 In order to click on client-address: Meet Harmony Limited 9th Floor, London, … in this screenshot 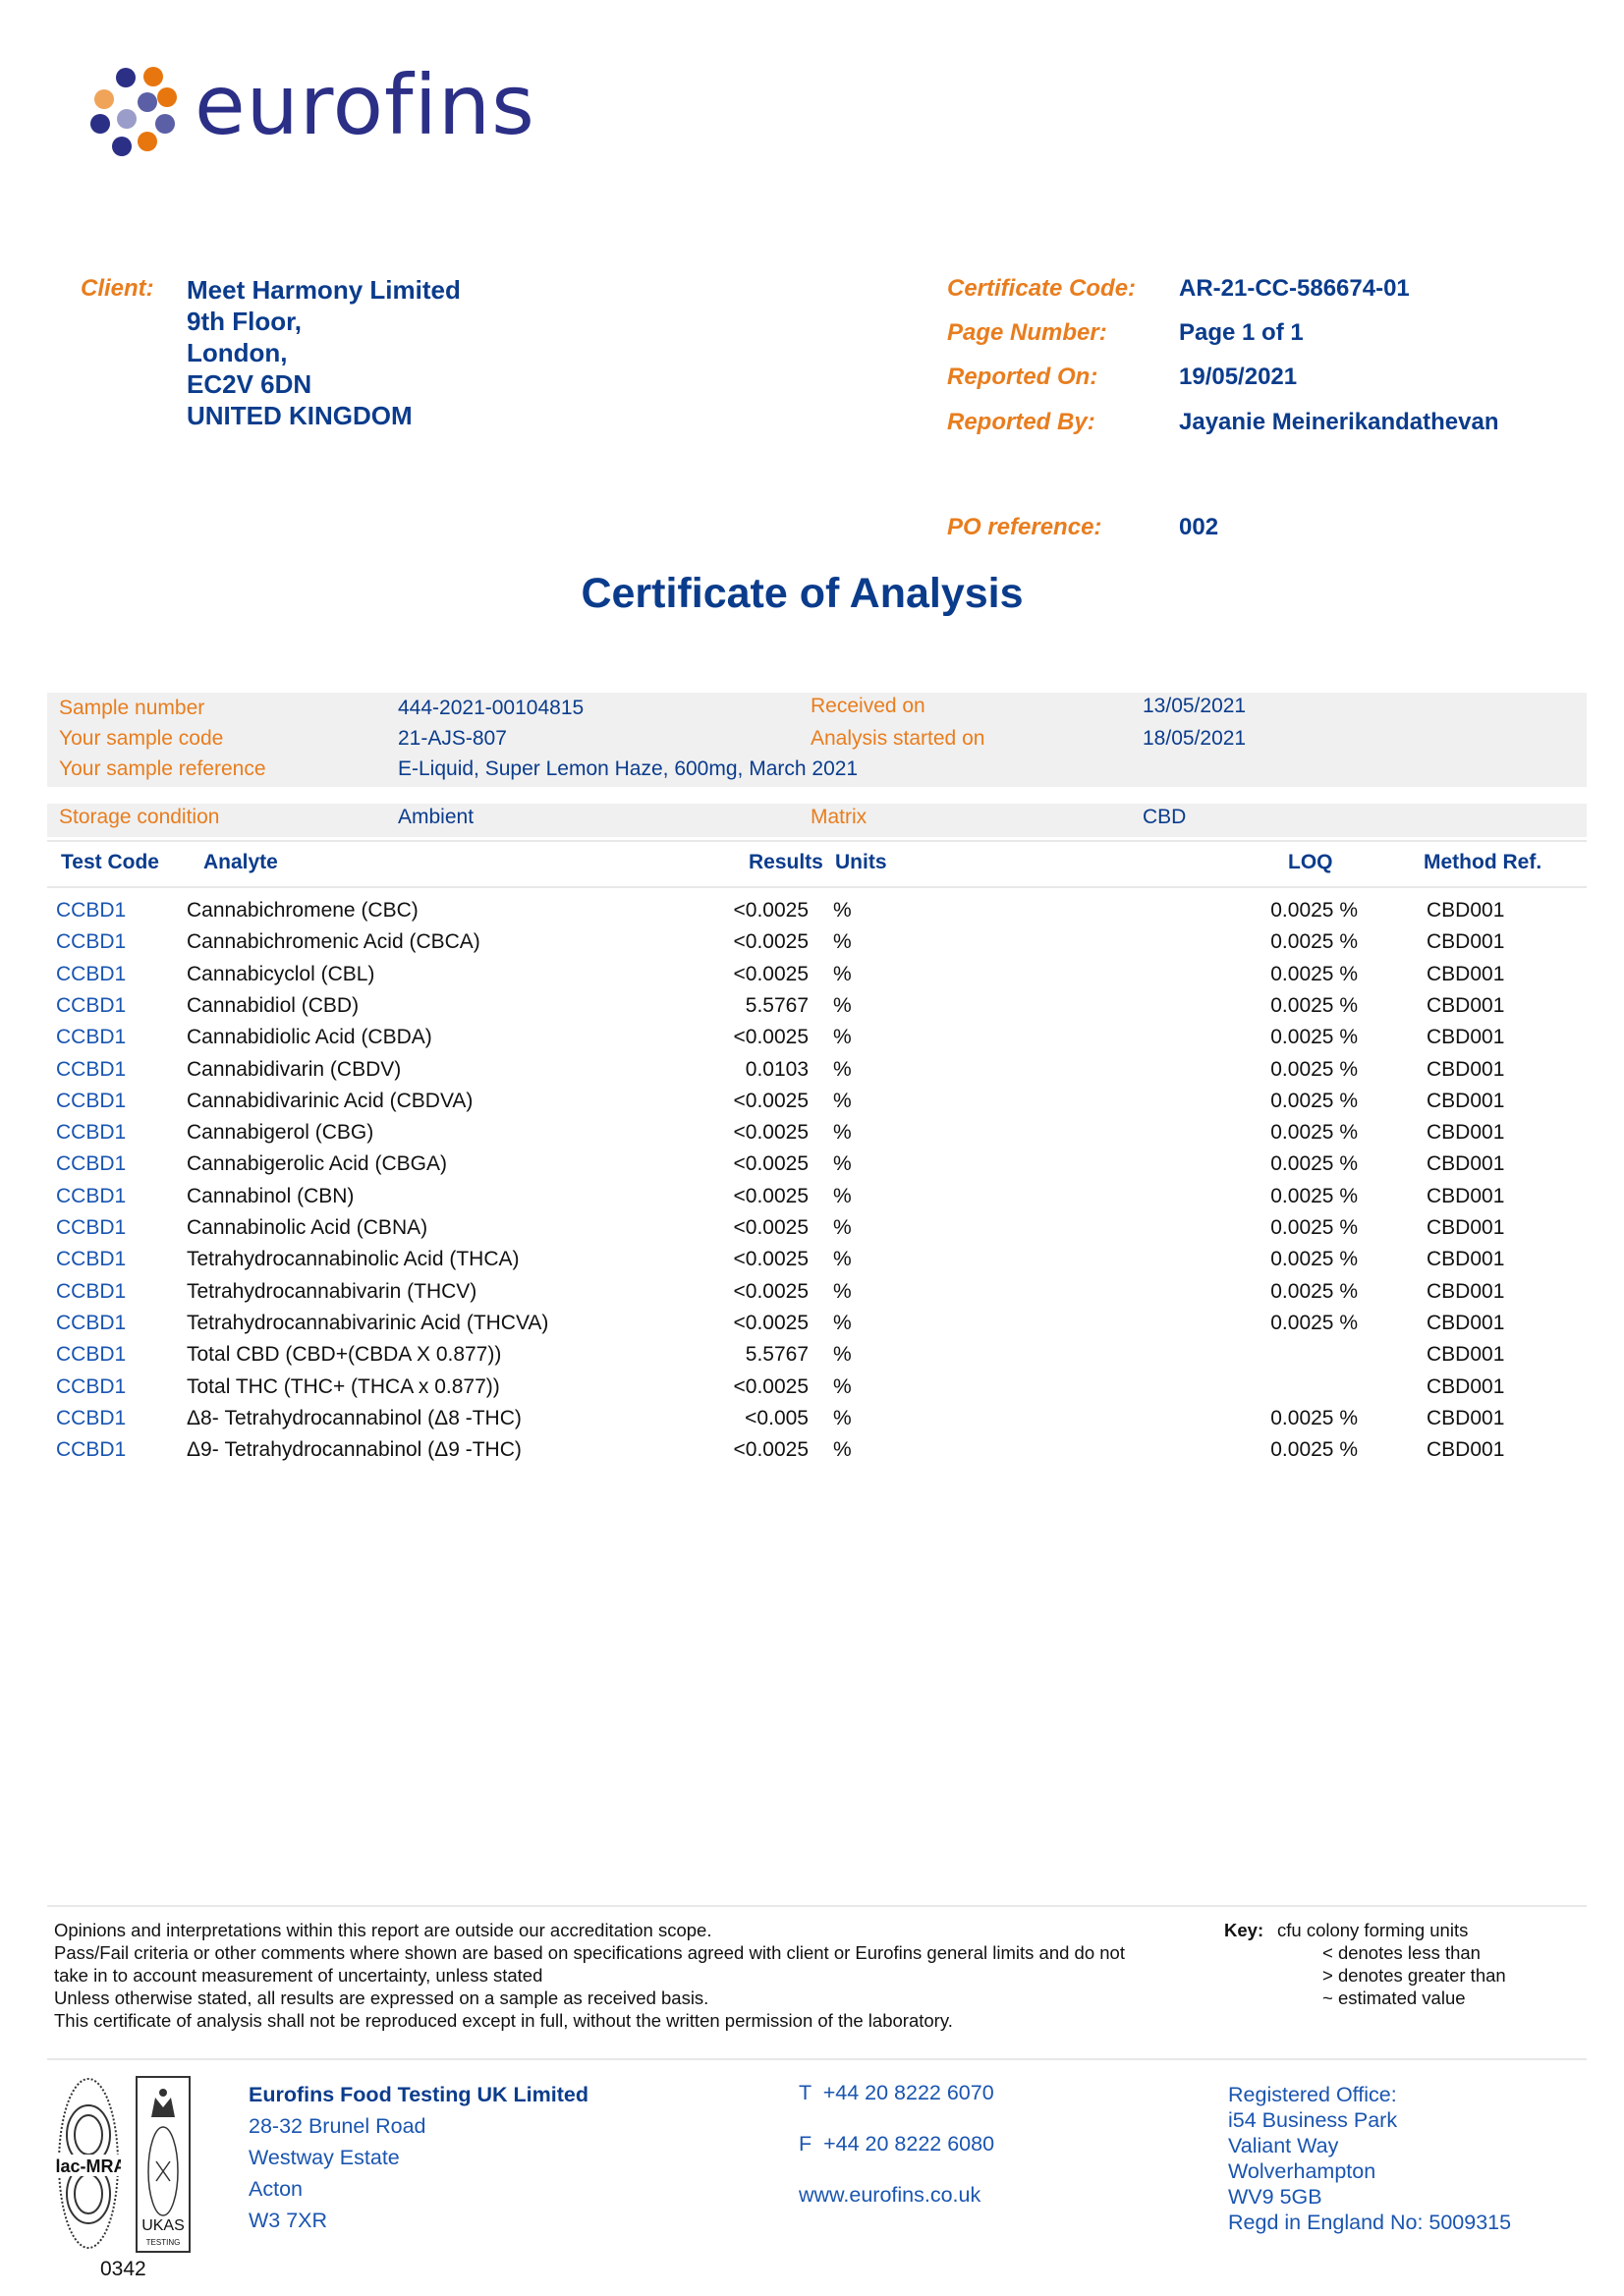, I will do `click(324, 352)`.